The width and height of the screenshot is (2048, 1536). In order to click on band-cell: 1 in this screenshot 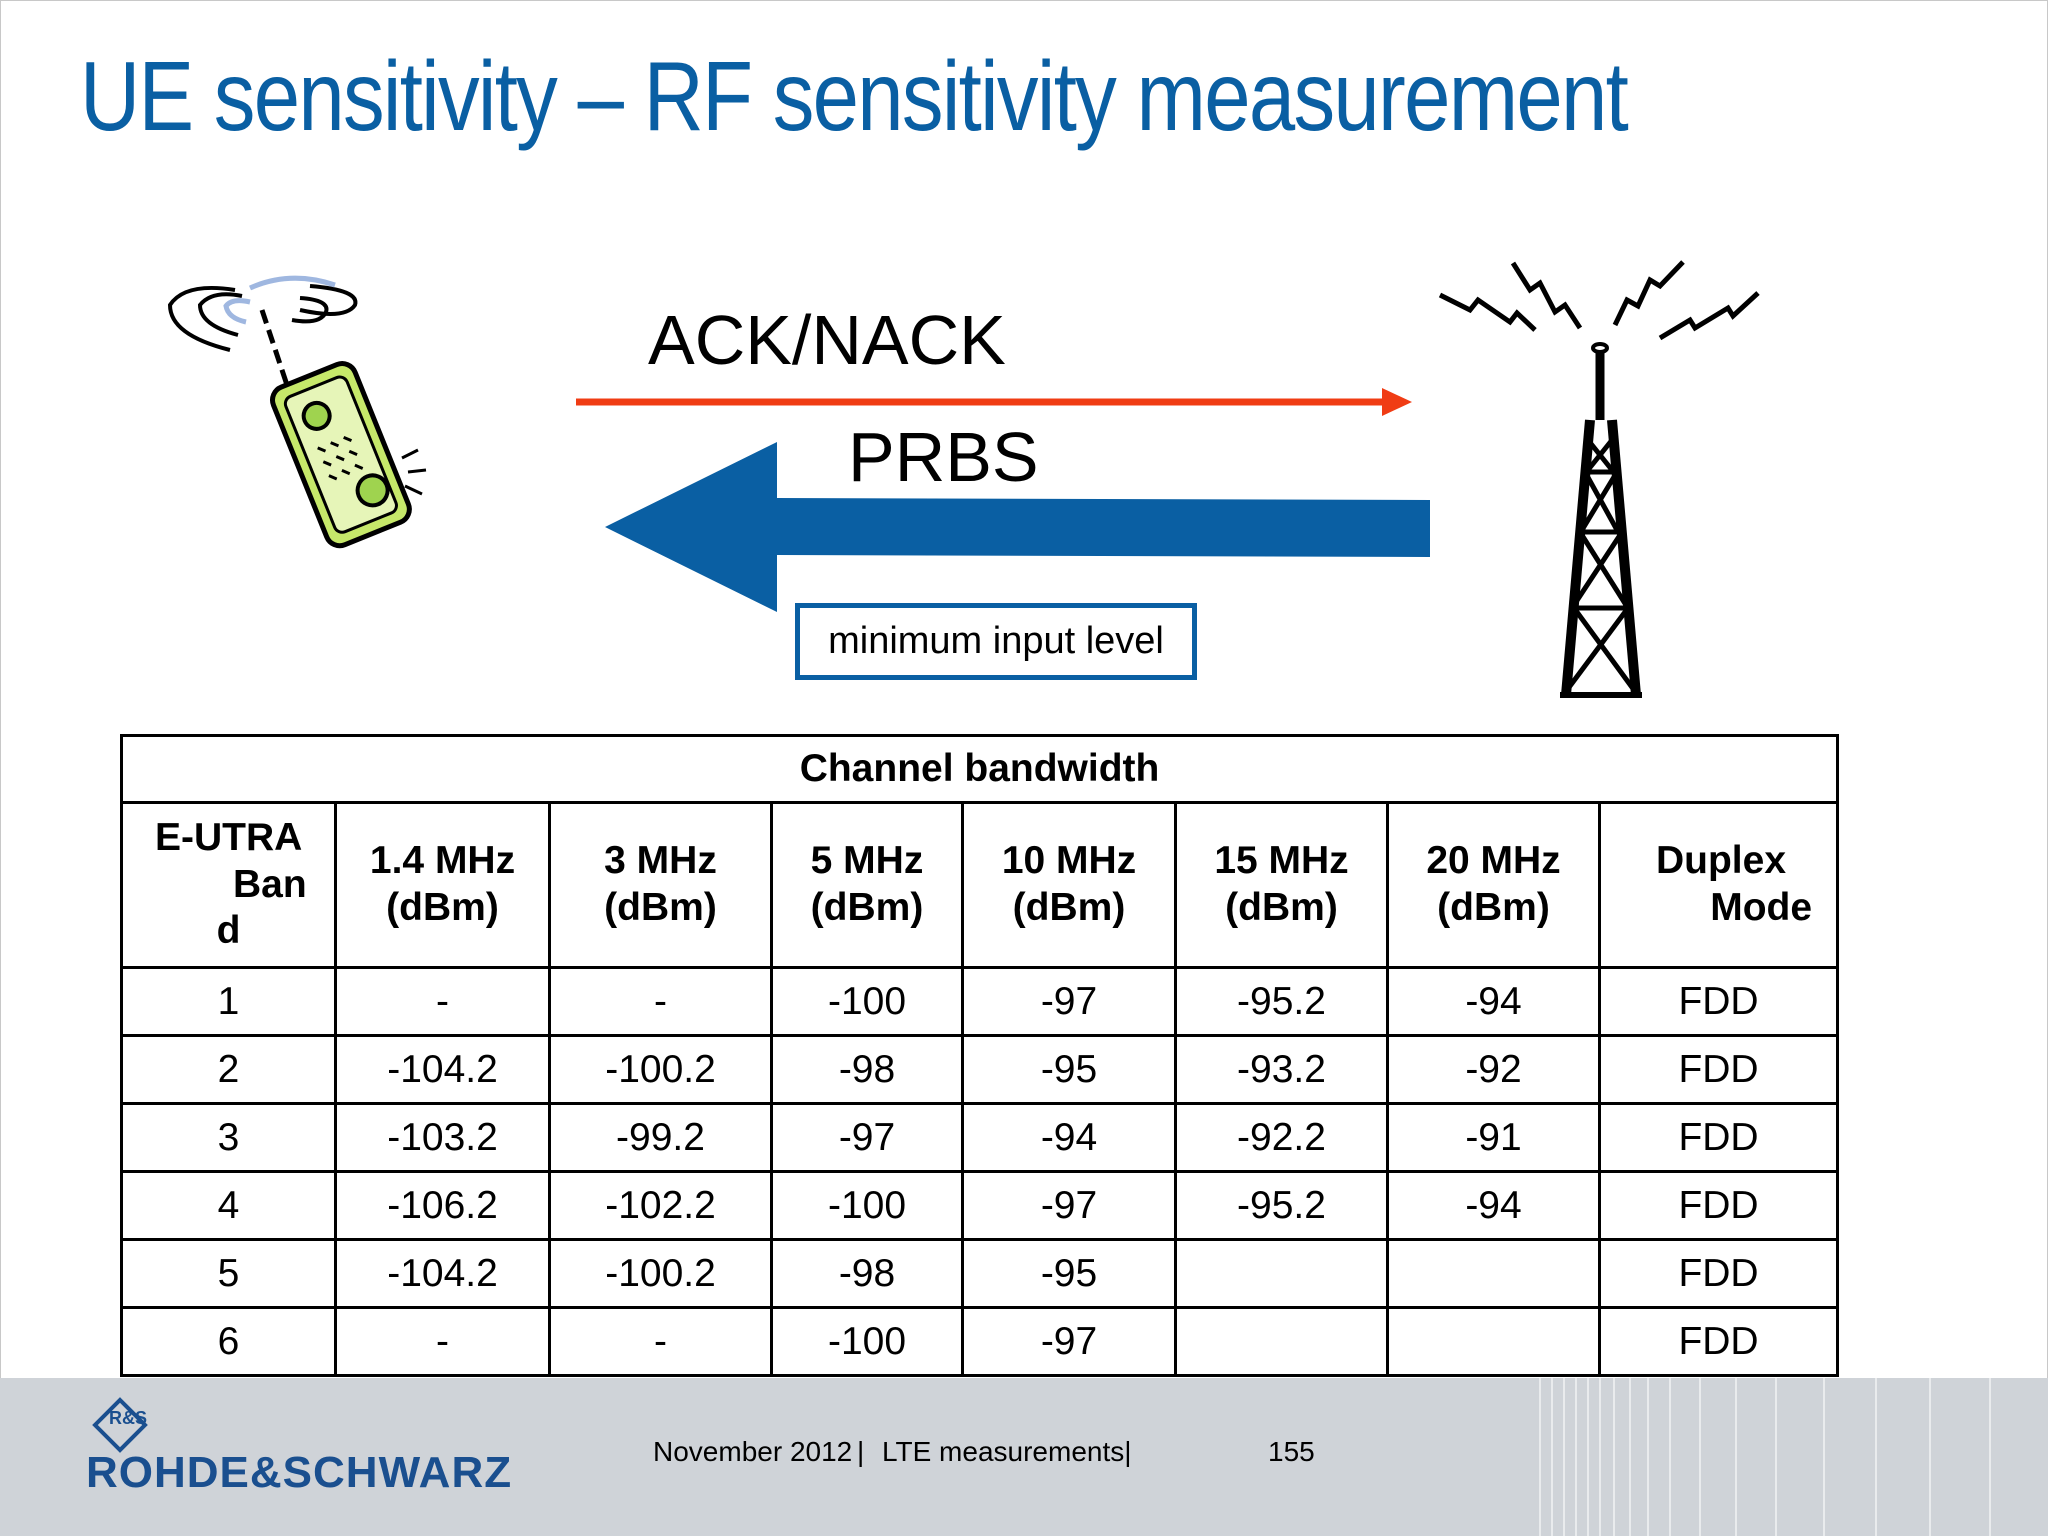, I will do `click(228, 1001)`.